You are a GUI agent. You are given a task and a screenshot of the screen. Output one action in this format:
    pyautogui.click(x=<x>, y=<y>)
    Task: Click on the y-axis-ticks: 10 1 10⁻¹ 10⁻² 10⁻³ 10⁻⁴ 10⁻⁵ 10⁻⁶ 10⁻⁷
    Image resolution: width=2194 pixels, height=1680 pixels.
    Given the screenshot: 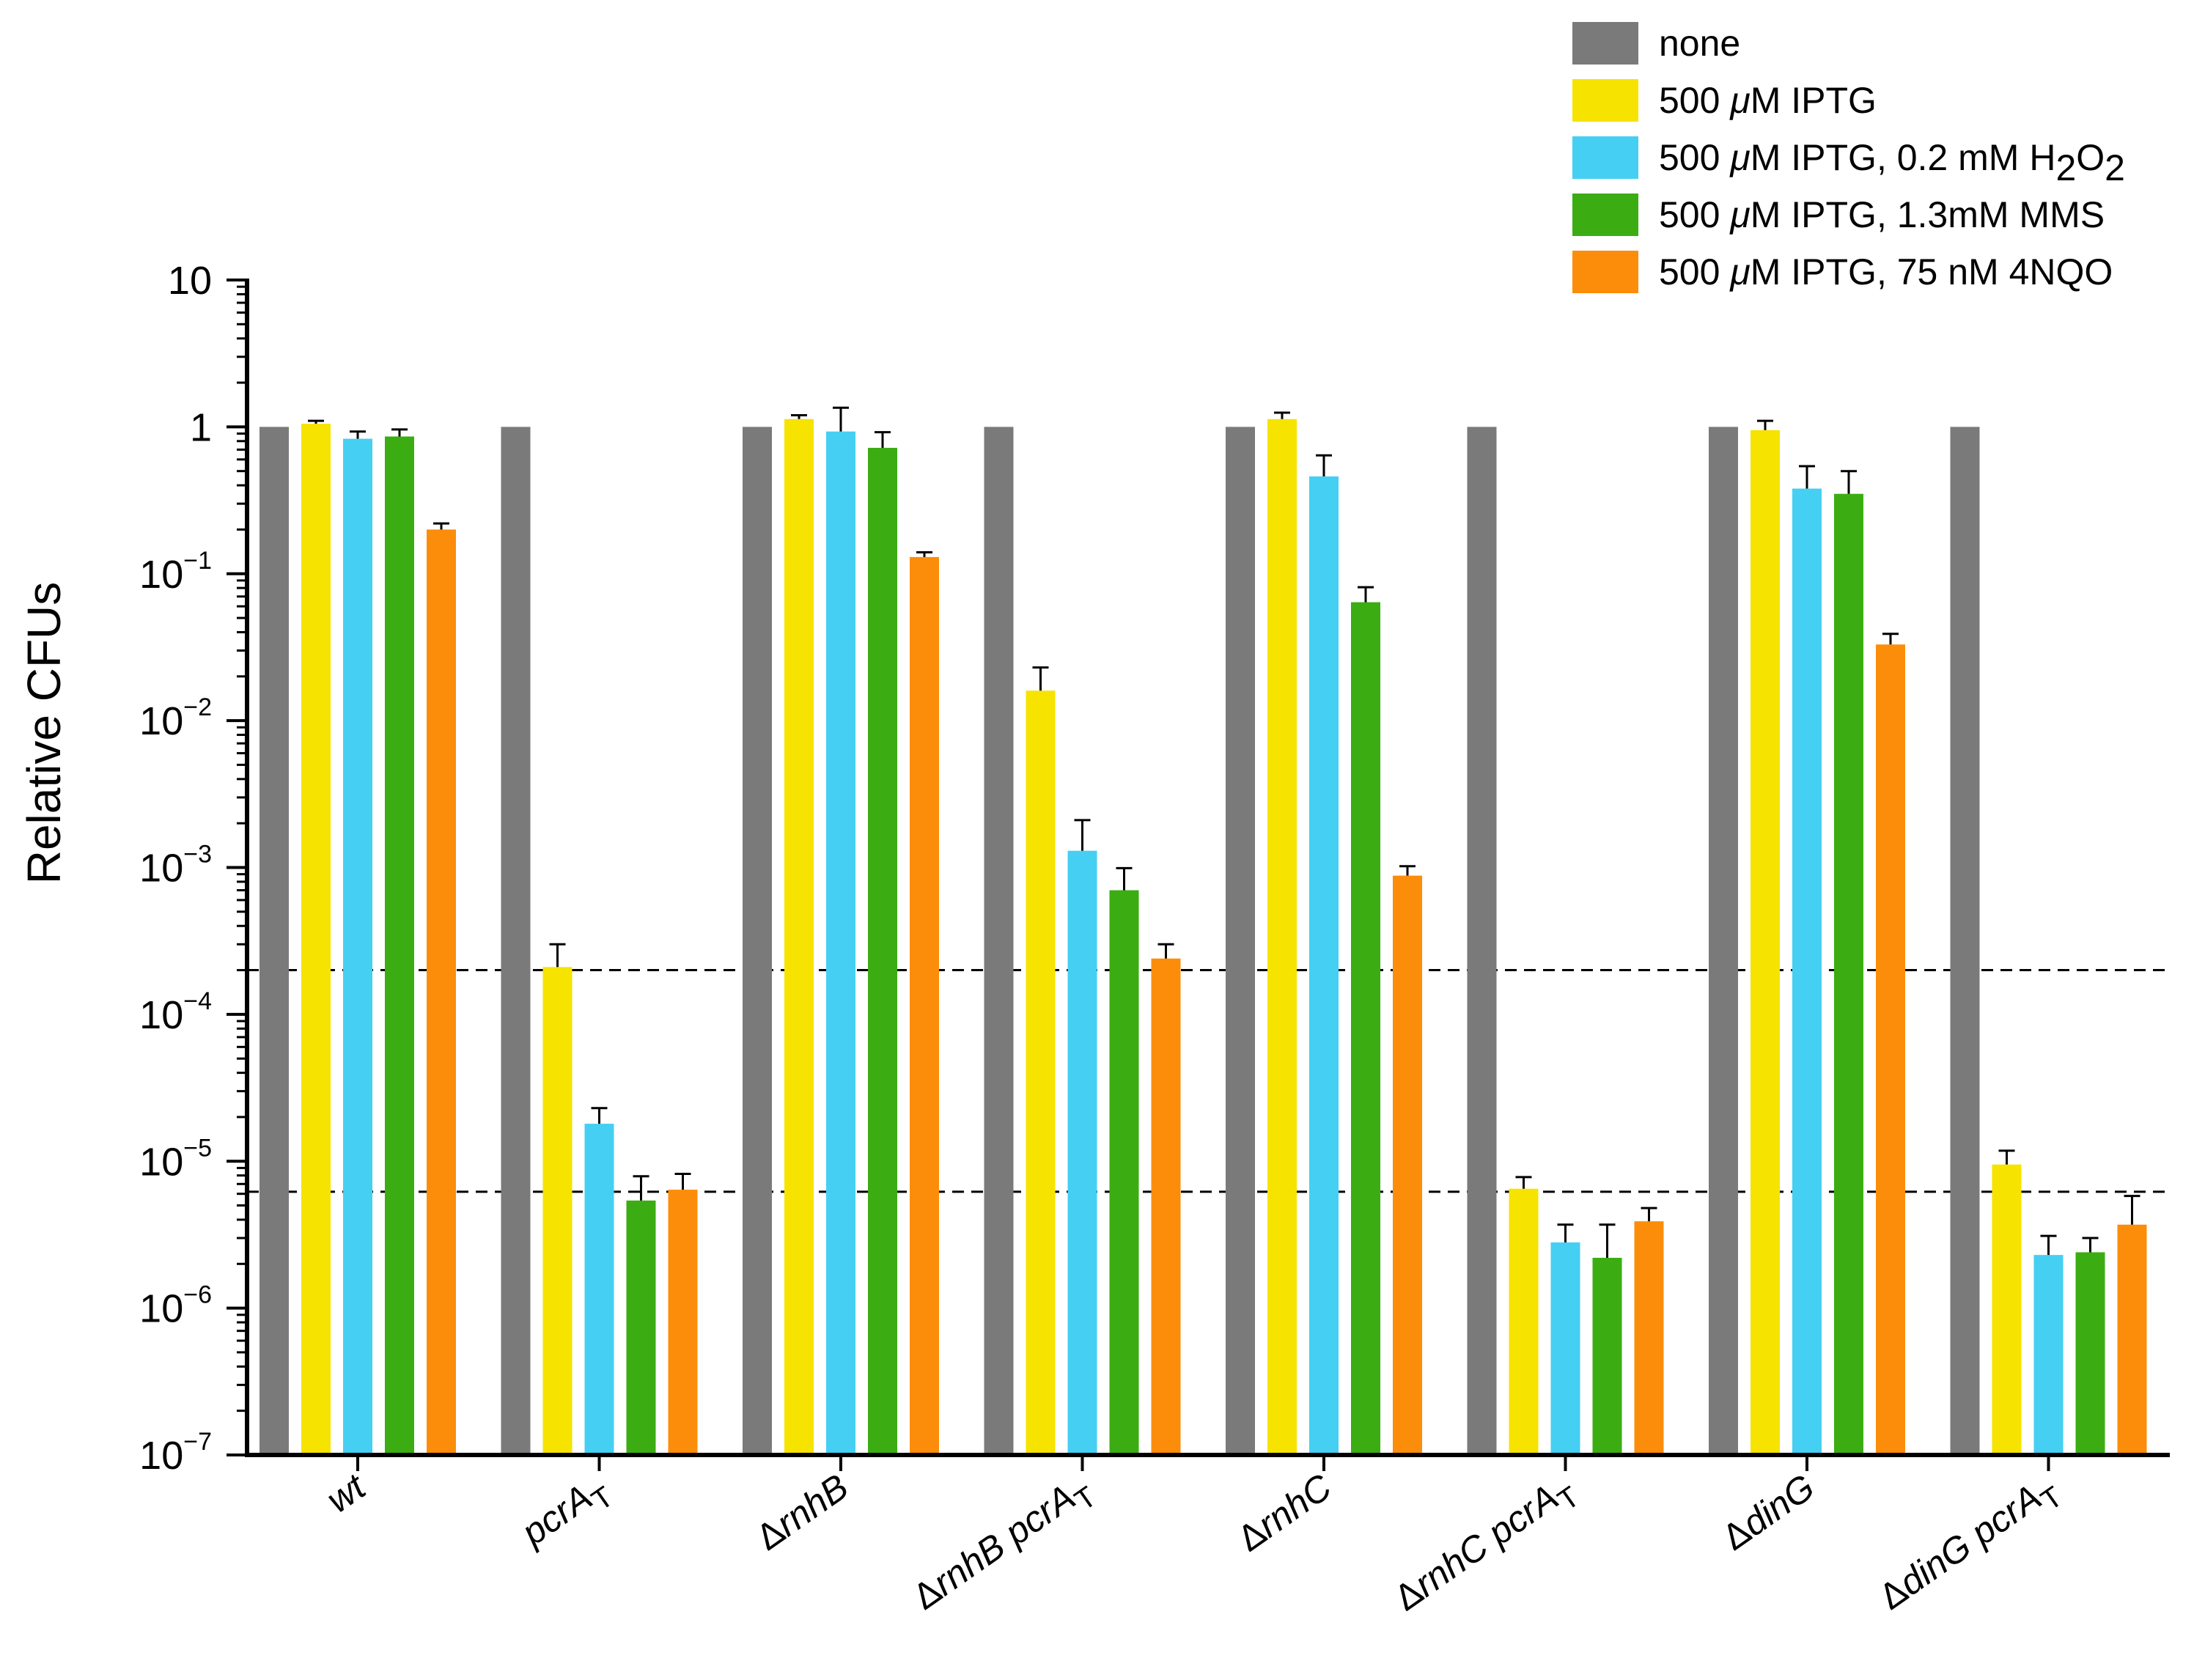 What is the action you would take?
    pyautogui.click(x=193, y=869)
    